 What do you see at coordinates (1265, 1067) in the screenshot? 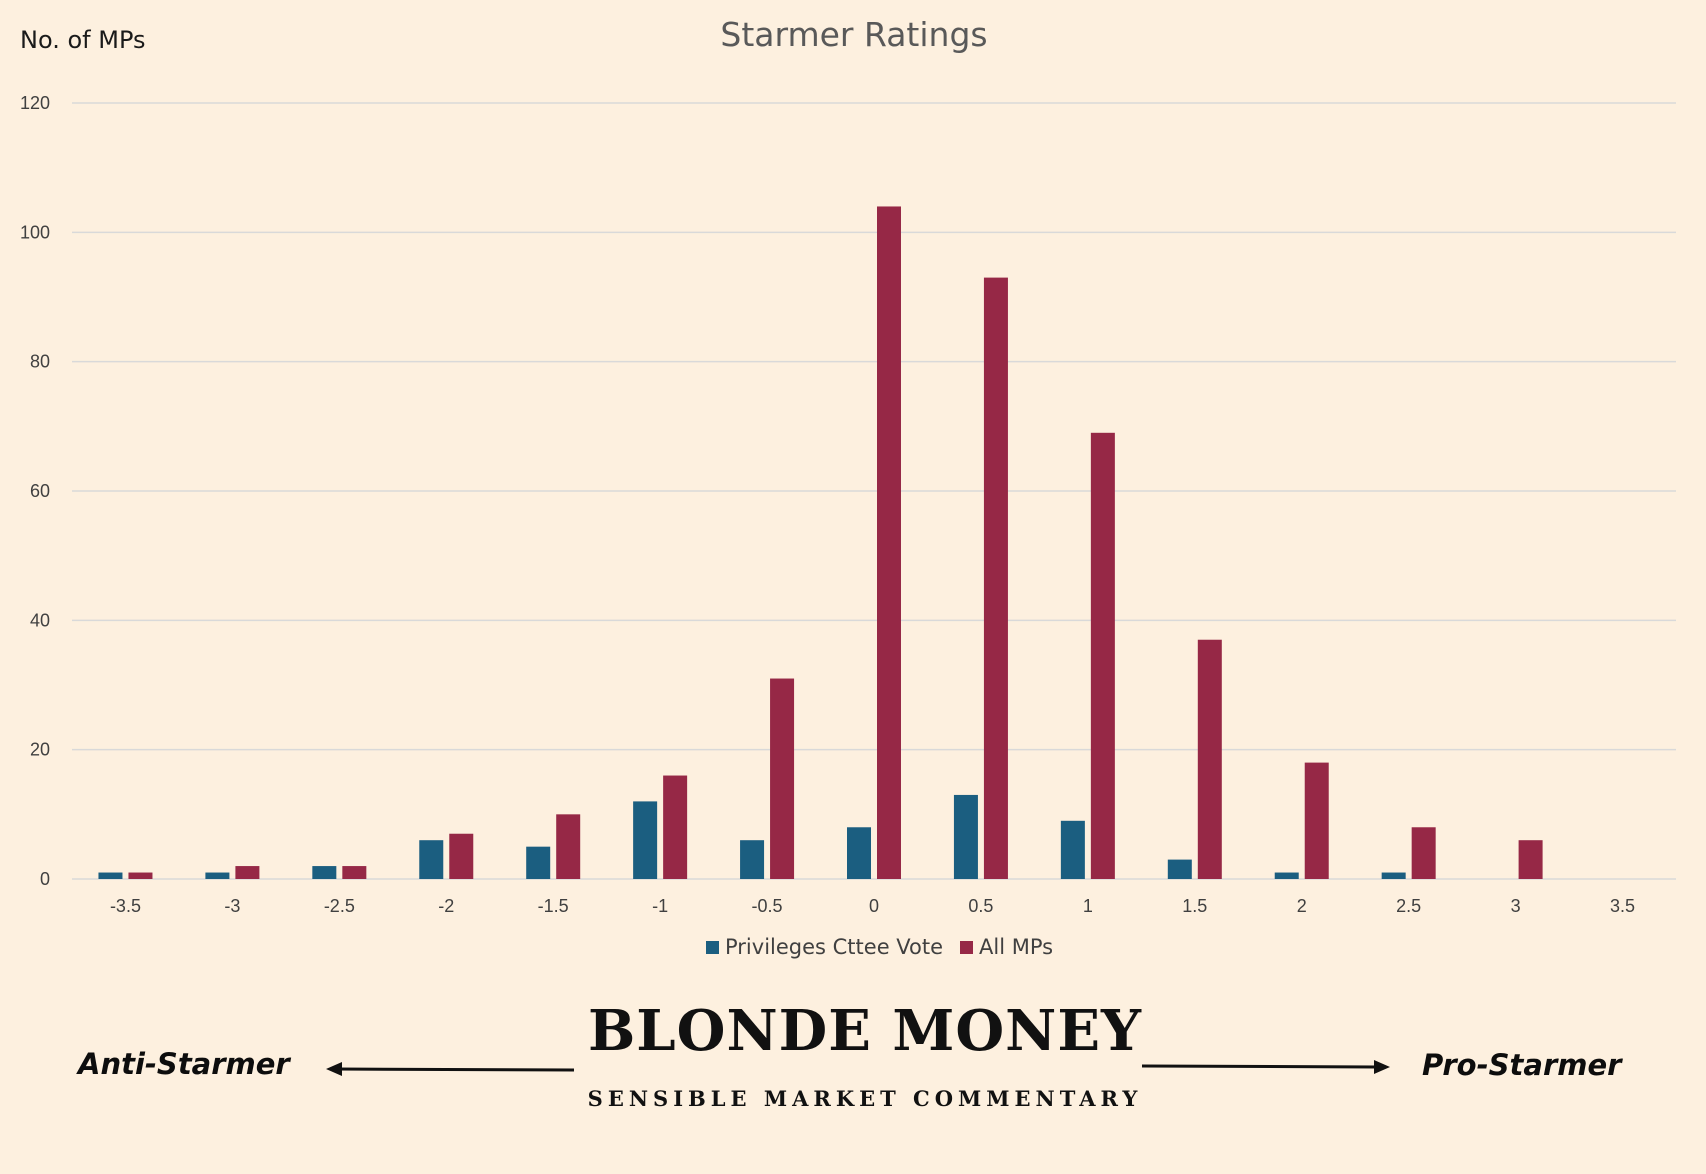
I see `right-arrow-icon` at bounding box center [1265, 1067].